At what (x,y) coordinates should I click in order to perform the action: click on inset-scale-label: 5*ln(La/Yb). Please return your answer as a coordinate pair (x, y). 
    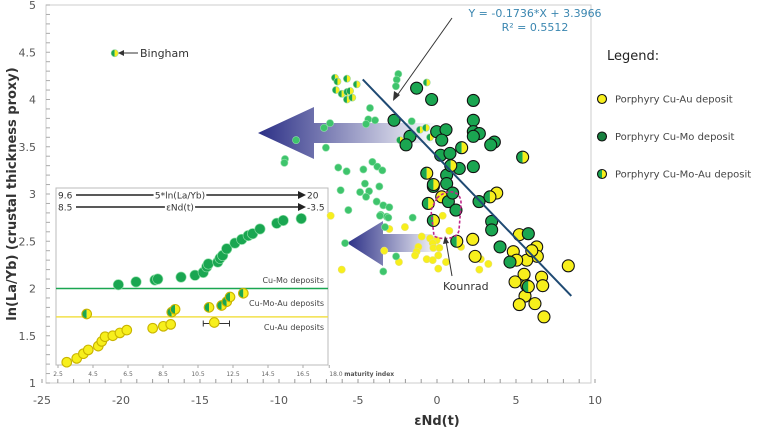
    Looking at the image, I should click on (180, 197).